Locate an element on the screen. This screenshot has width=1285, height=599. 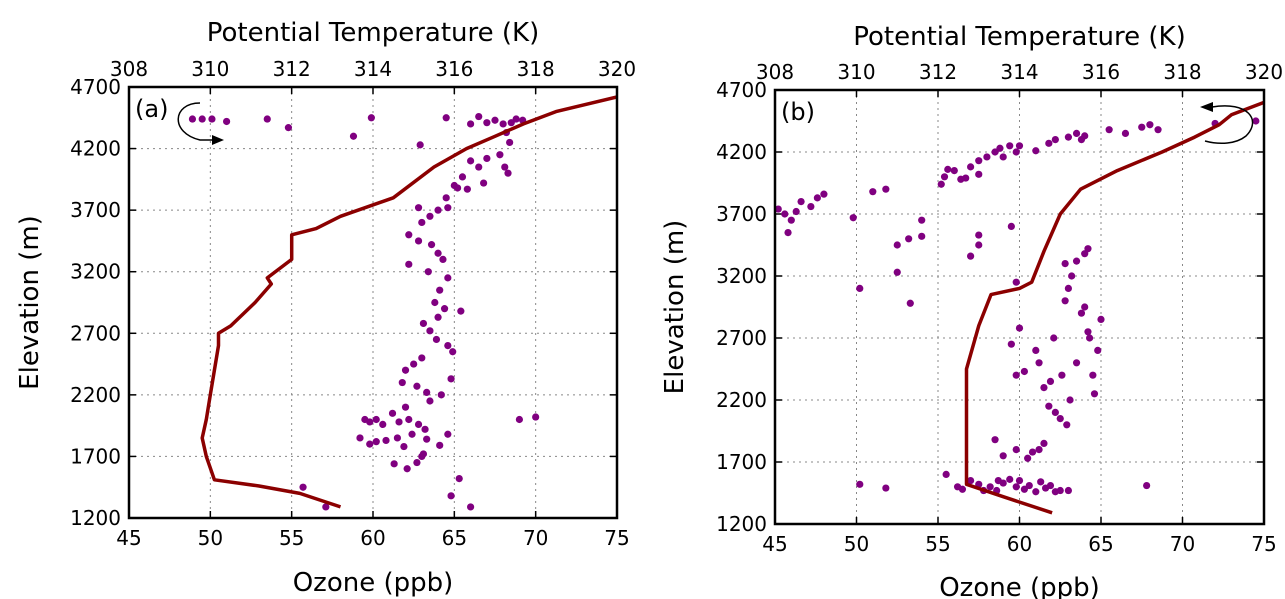
y-tick-label: 2200 is located at coordinates (95, 395).